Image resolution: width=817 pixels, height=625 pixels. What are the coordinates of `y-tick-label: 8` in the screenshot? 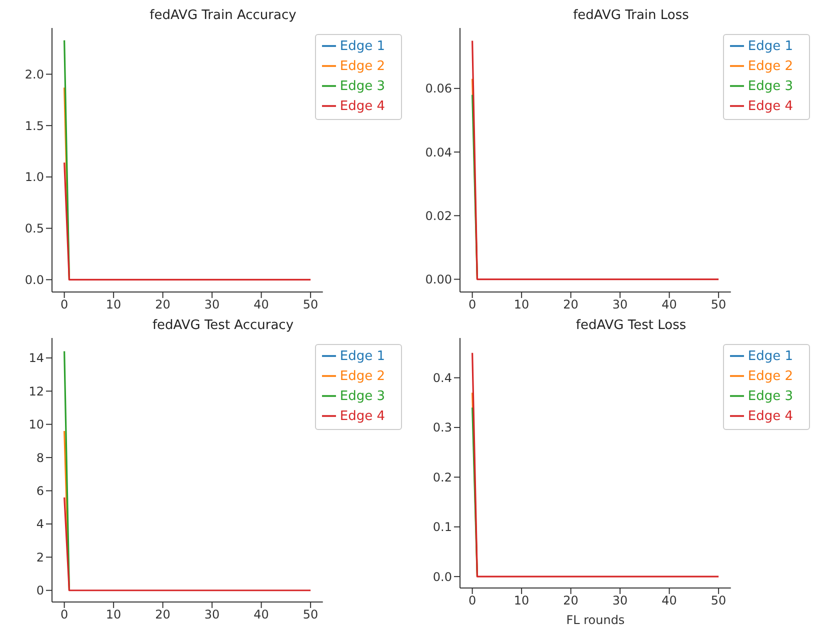 It's located at (40, 457).